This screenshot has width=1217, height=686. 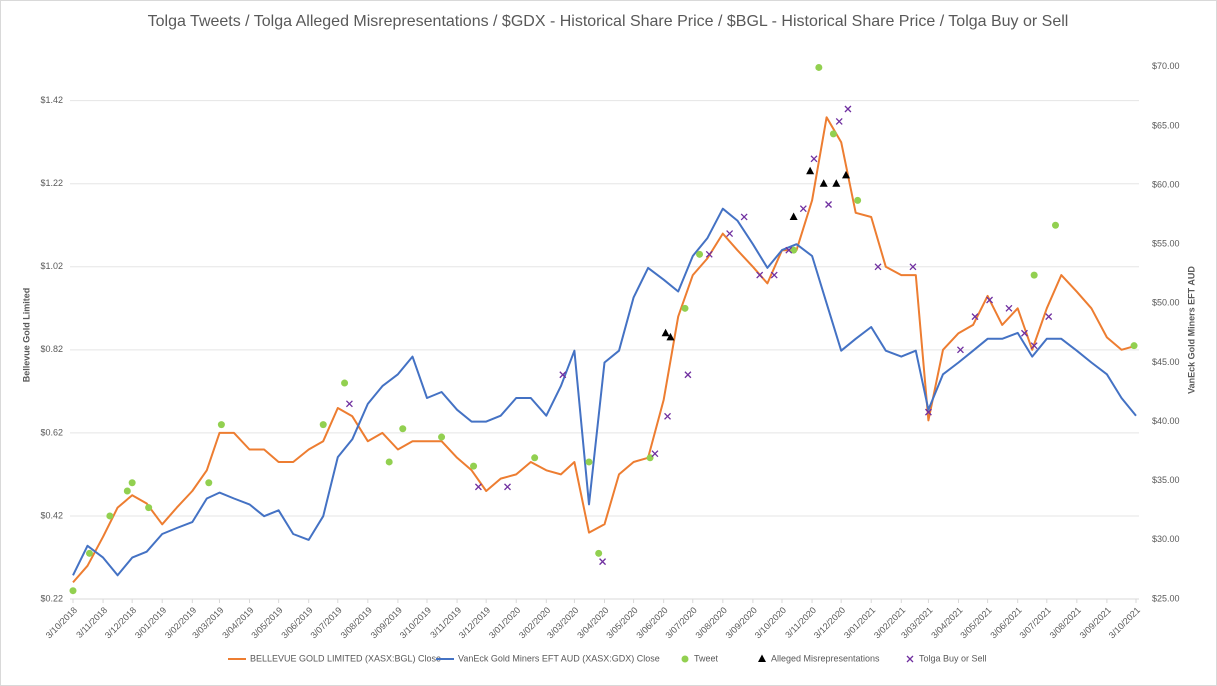 I want to click on y2-tick-label: $40.00, so click(x=1166, y=421).